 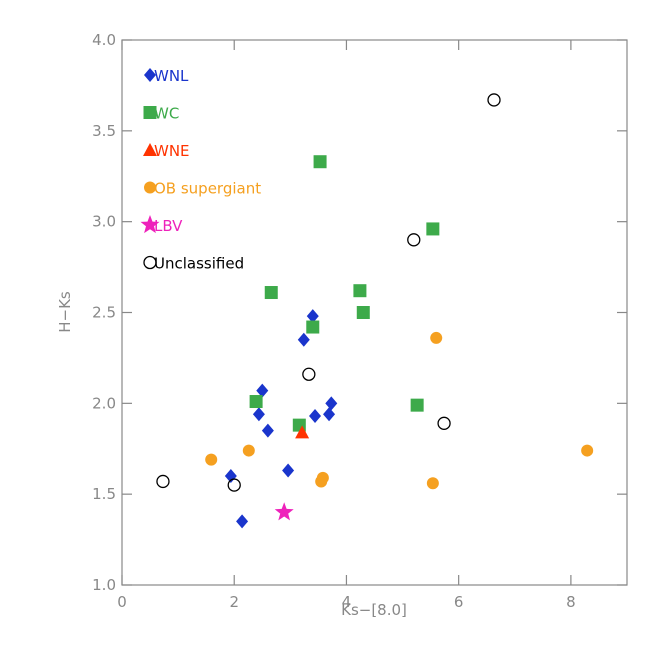 What do you see at coordinates (374, 610) in the screenshot?
I see `x-axis-label: Ks−[8.0]` at bounding box center [374, 610].